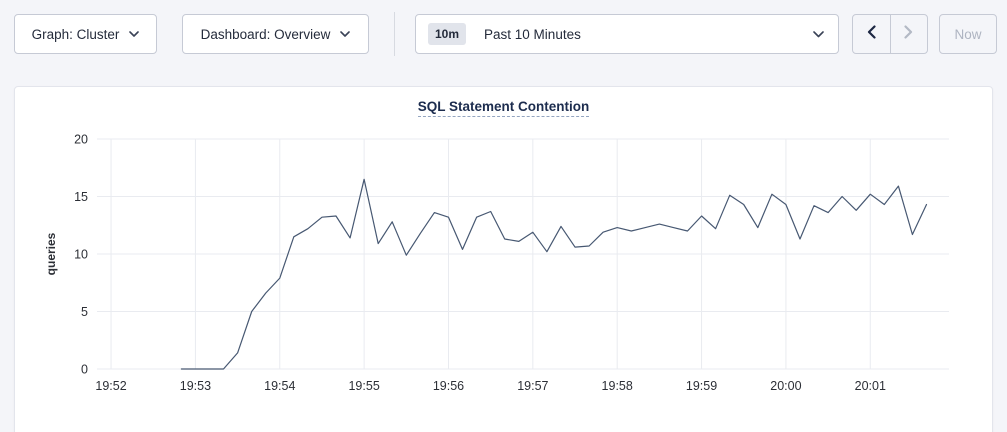  I want to click on x-tick-label: 19:55, so click(363, 386).